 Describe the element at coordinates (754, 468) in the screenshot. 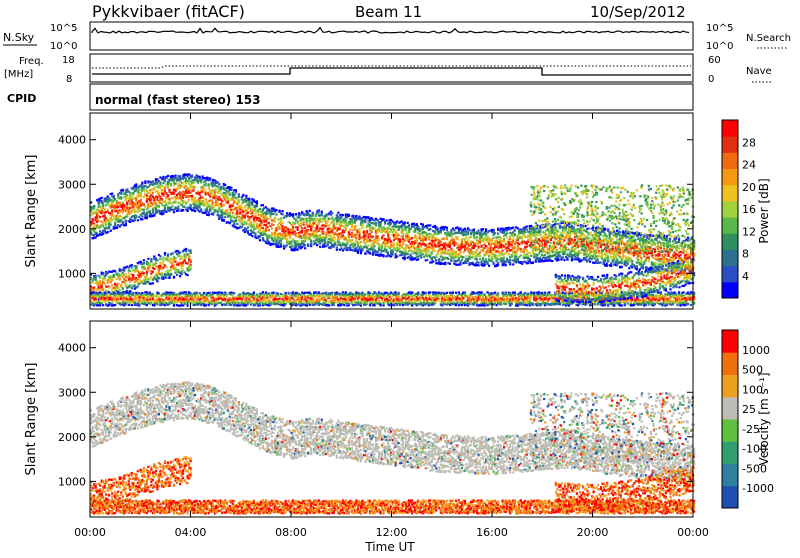

I see `velocity-colorbar-tick: -500` at that location.